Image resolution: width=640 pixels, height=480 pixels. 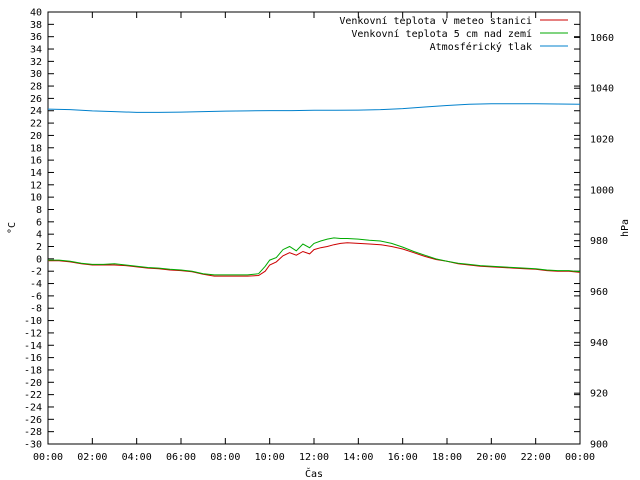 I want to click on y-tick-label: -8, so click(x=36, y=309).